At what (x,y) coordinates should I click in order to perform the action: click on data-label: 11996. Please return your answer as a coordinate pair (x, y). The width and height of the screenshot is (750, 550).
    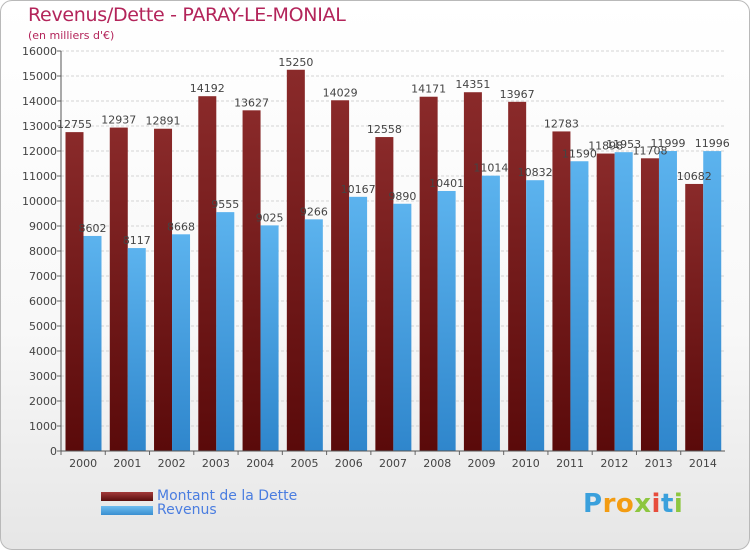
    Looking at the image, I should click on (712, 143).